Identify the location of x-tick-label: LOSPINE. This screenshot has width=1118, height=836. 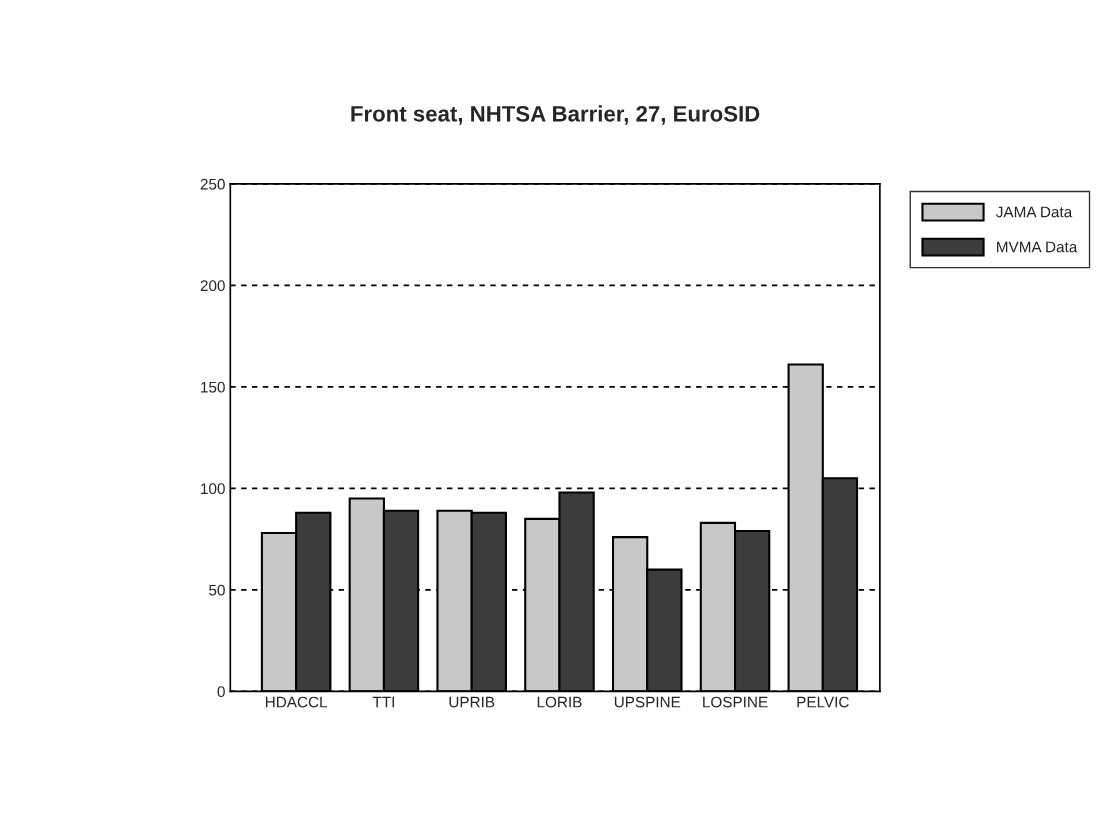
(735, 702).